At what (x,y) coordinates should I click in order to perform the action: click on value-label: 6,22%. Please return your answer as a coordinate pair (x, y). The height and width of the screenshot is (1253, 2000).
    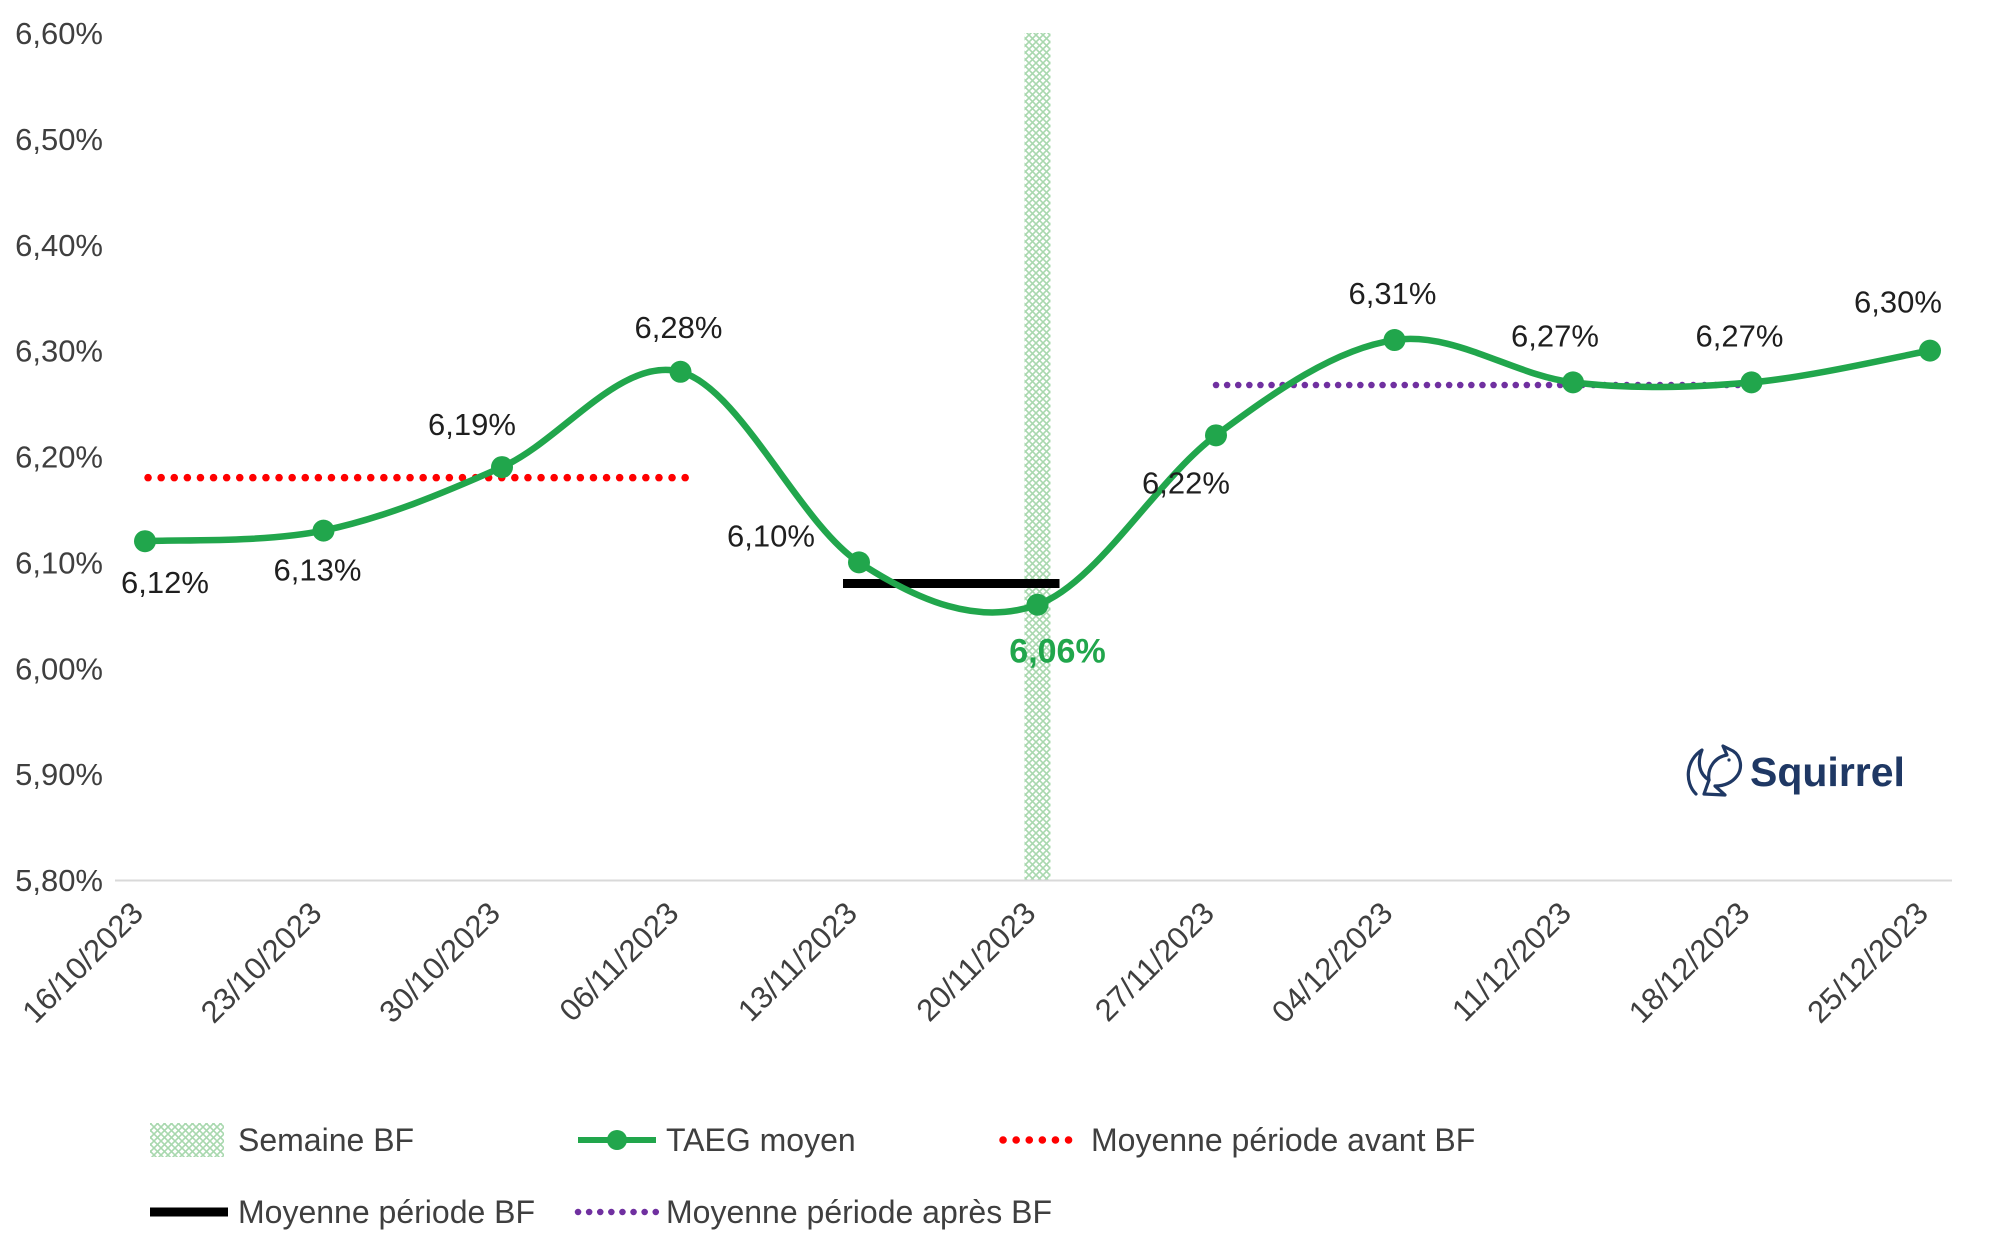
    Looking at the image, I should click on (1186, 482).